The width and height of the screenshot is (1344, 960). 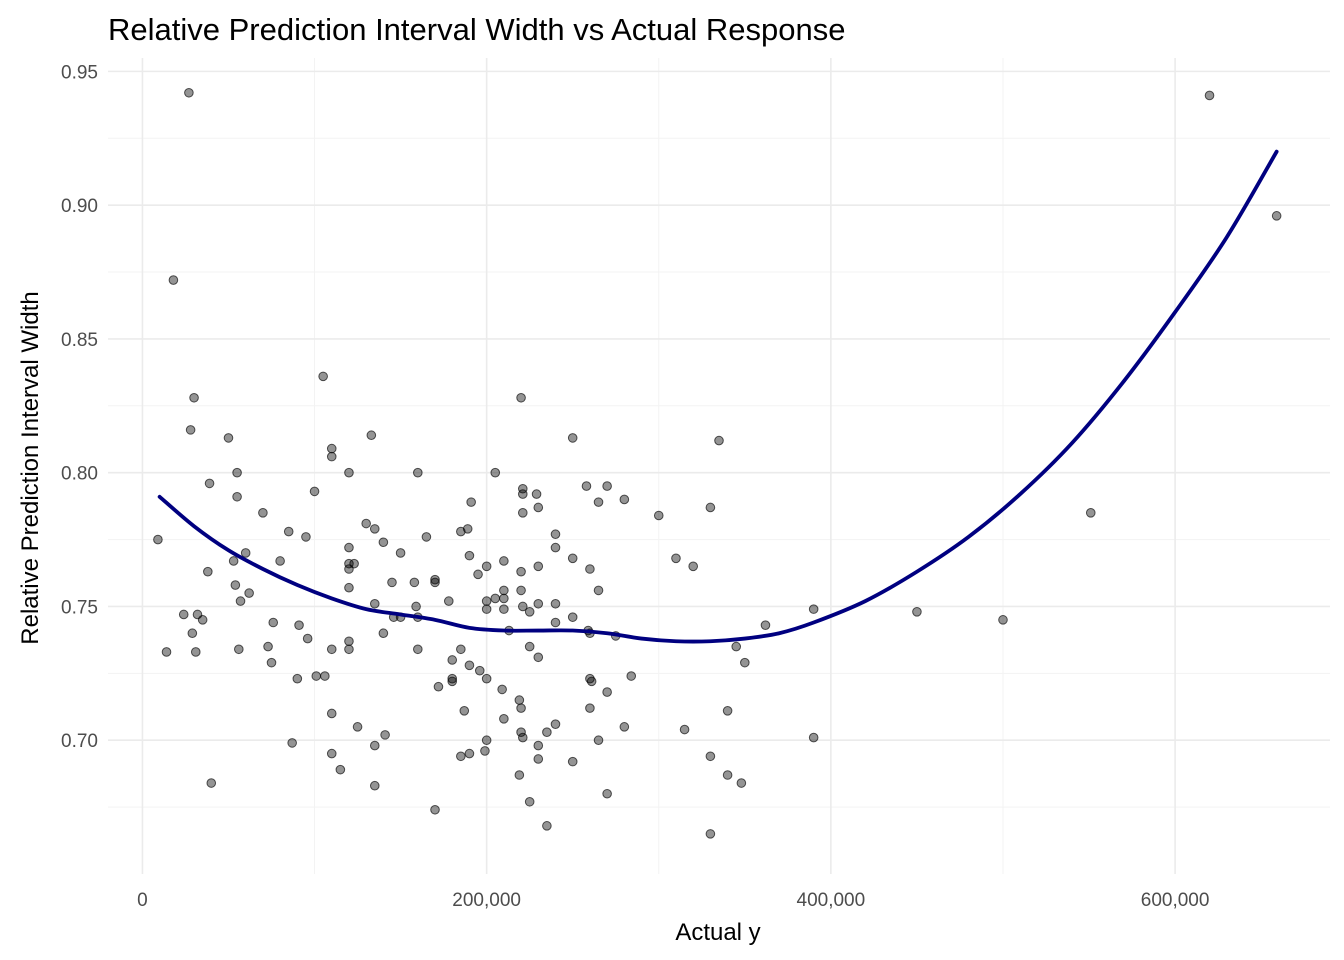 I want to click on y-tick-label: 0.75, so click(x=79, y=607).